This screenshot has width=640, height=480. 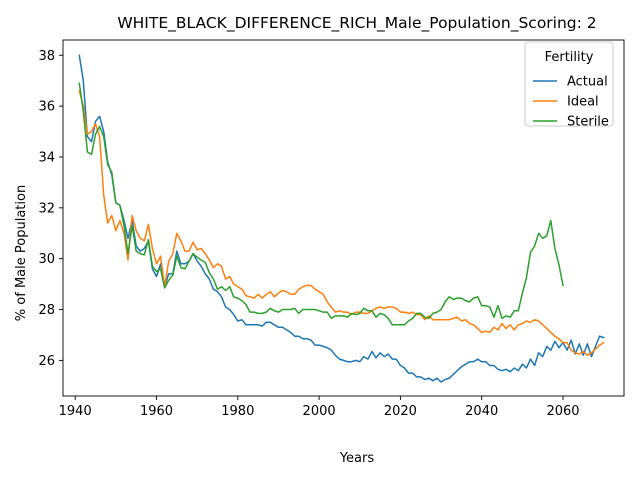 What do you see at coordinates (400, 411) in the screenshot?
I see `x-tick-label: 2020` at bounding box center [400, 411].